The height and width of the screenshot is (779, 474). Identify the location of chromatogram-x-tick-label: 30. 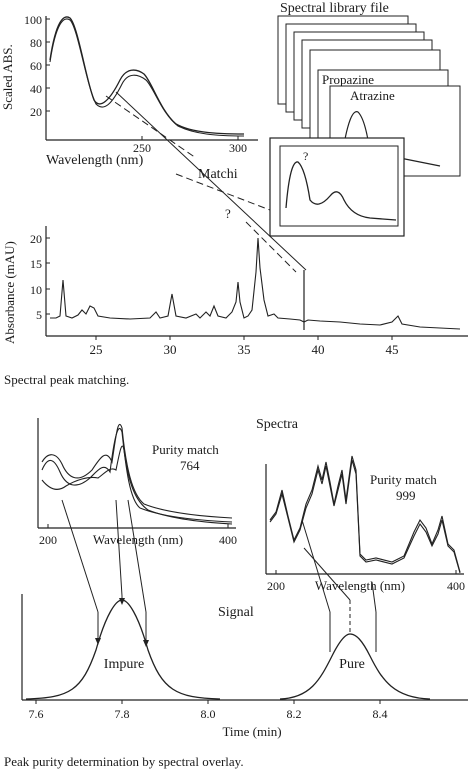
(170, 349).